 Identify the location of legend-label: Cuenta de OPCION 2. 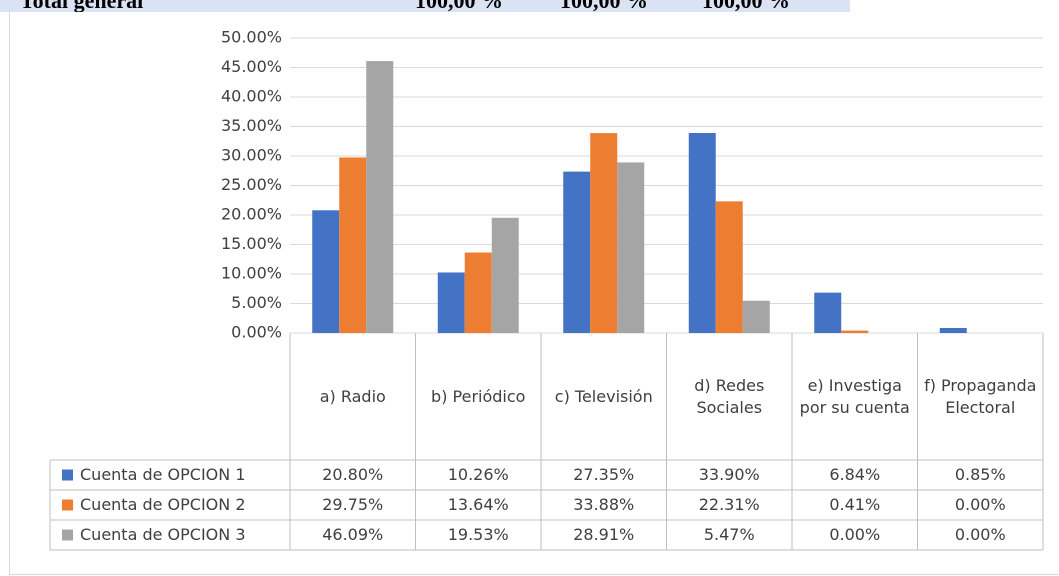
(163, 504).